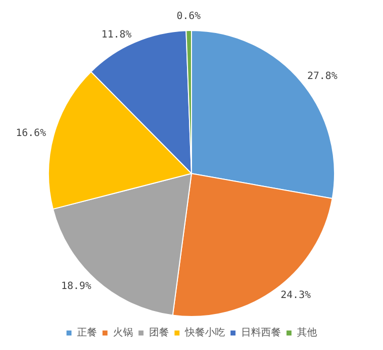  What do you see at coordinates (188, 16) in the screenshot?
I see `data-label: 0.6%` at bounding box center [188, 16].